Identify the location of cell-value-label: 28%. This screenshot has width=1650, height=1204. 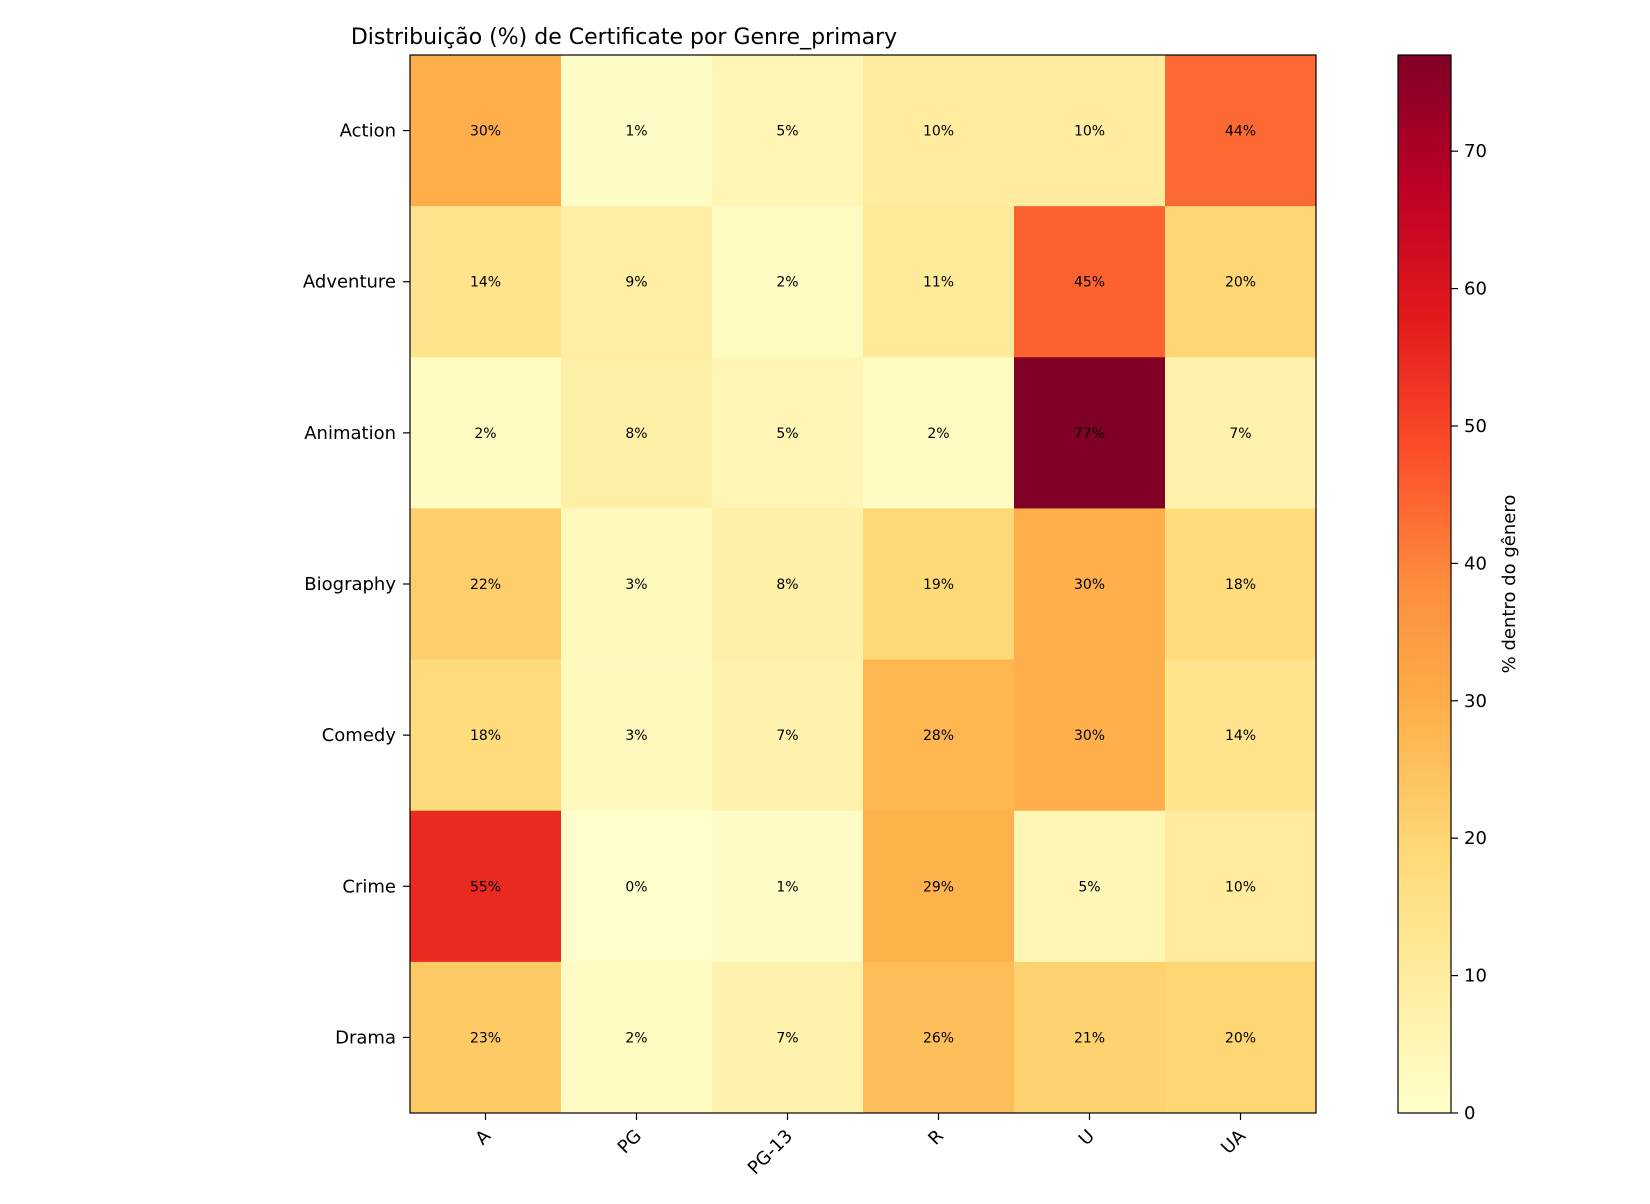
(938, 736).